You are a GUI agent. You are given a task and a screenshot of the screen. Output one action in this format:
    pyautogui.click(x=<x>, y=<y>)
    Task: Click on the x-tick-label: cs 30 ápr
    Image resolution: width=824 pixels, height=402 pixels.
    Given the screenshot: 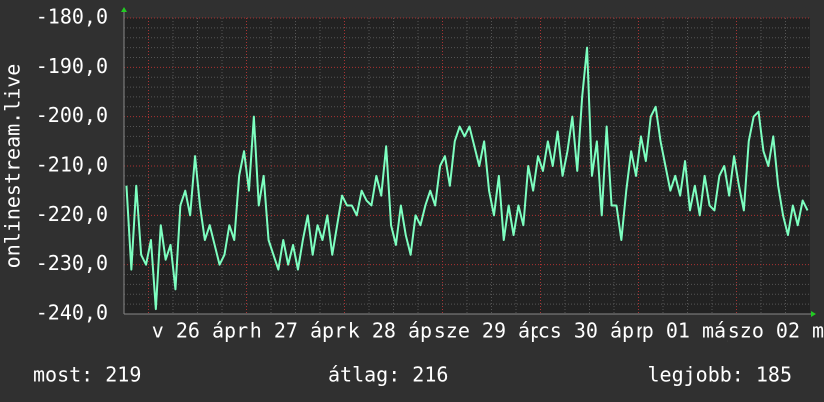 What is the action you would take?
    pyautogui.click(x=592, y=331)
    